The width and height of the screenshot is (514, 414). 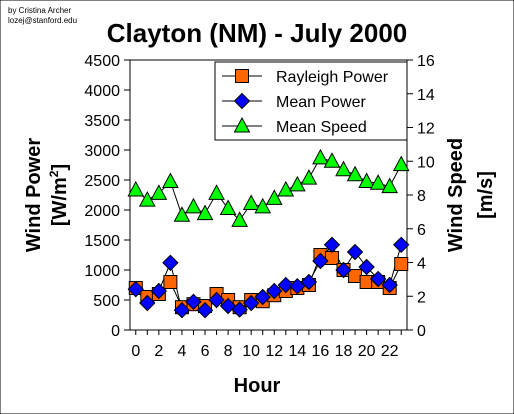 I want to click on x-tick-label: 2, so click(x=158, y=351).